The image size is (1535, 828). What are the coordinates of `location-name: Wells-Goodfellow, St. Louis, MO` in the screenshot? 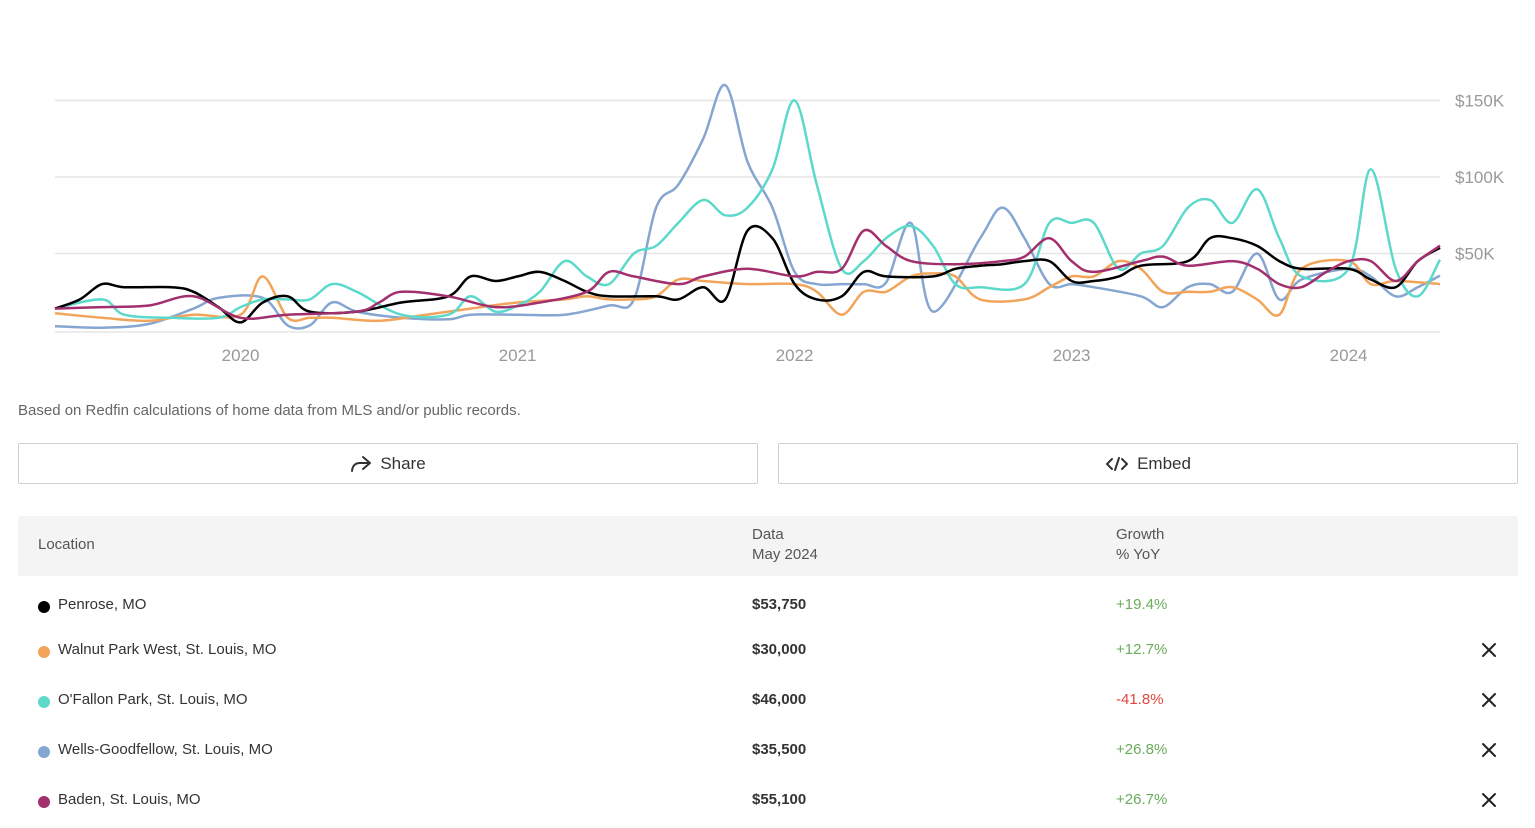 It's located at (165, 749).